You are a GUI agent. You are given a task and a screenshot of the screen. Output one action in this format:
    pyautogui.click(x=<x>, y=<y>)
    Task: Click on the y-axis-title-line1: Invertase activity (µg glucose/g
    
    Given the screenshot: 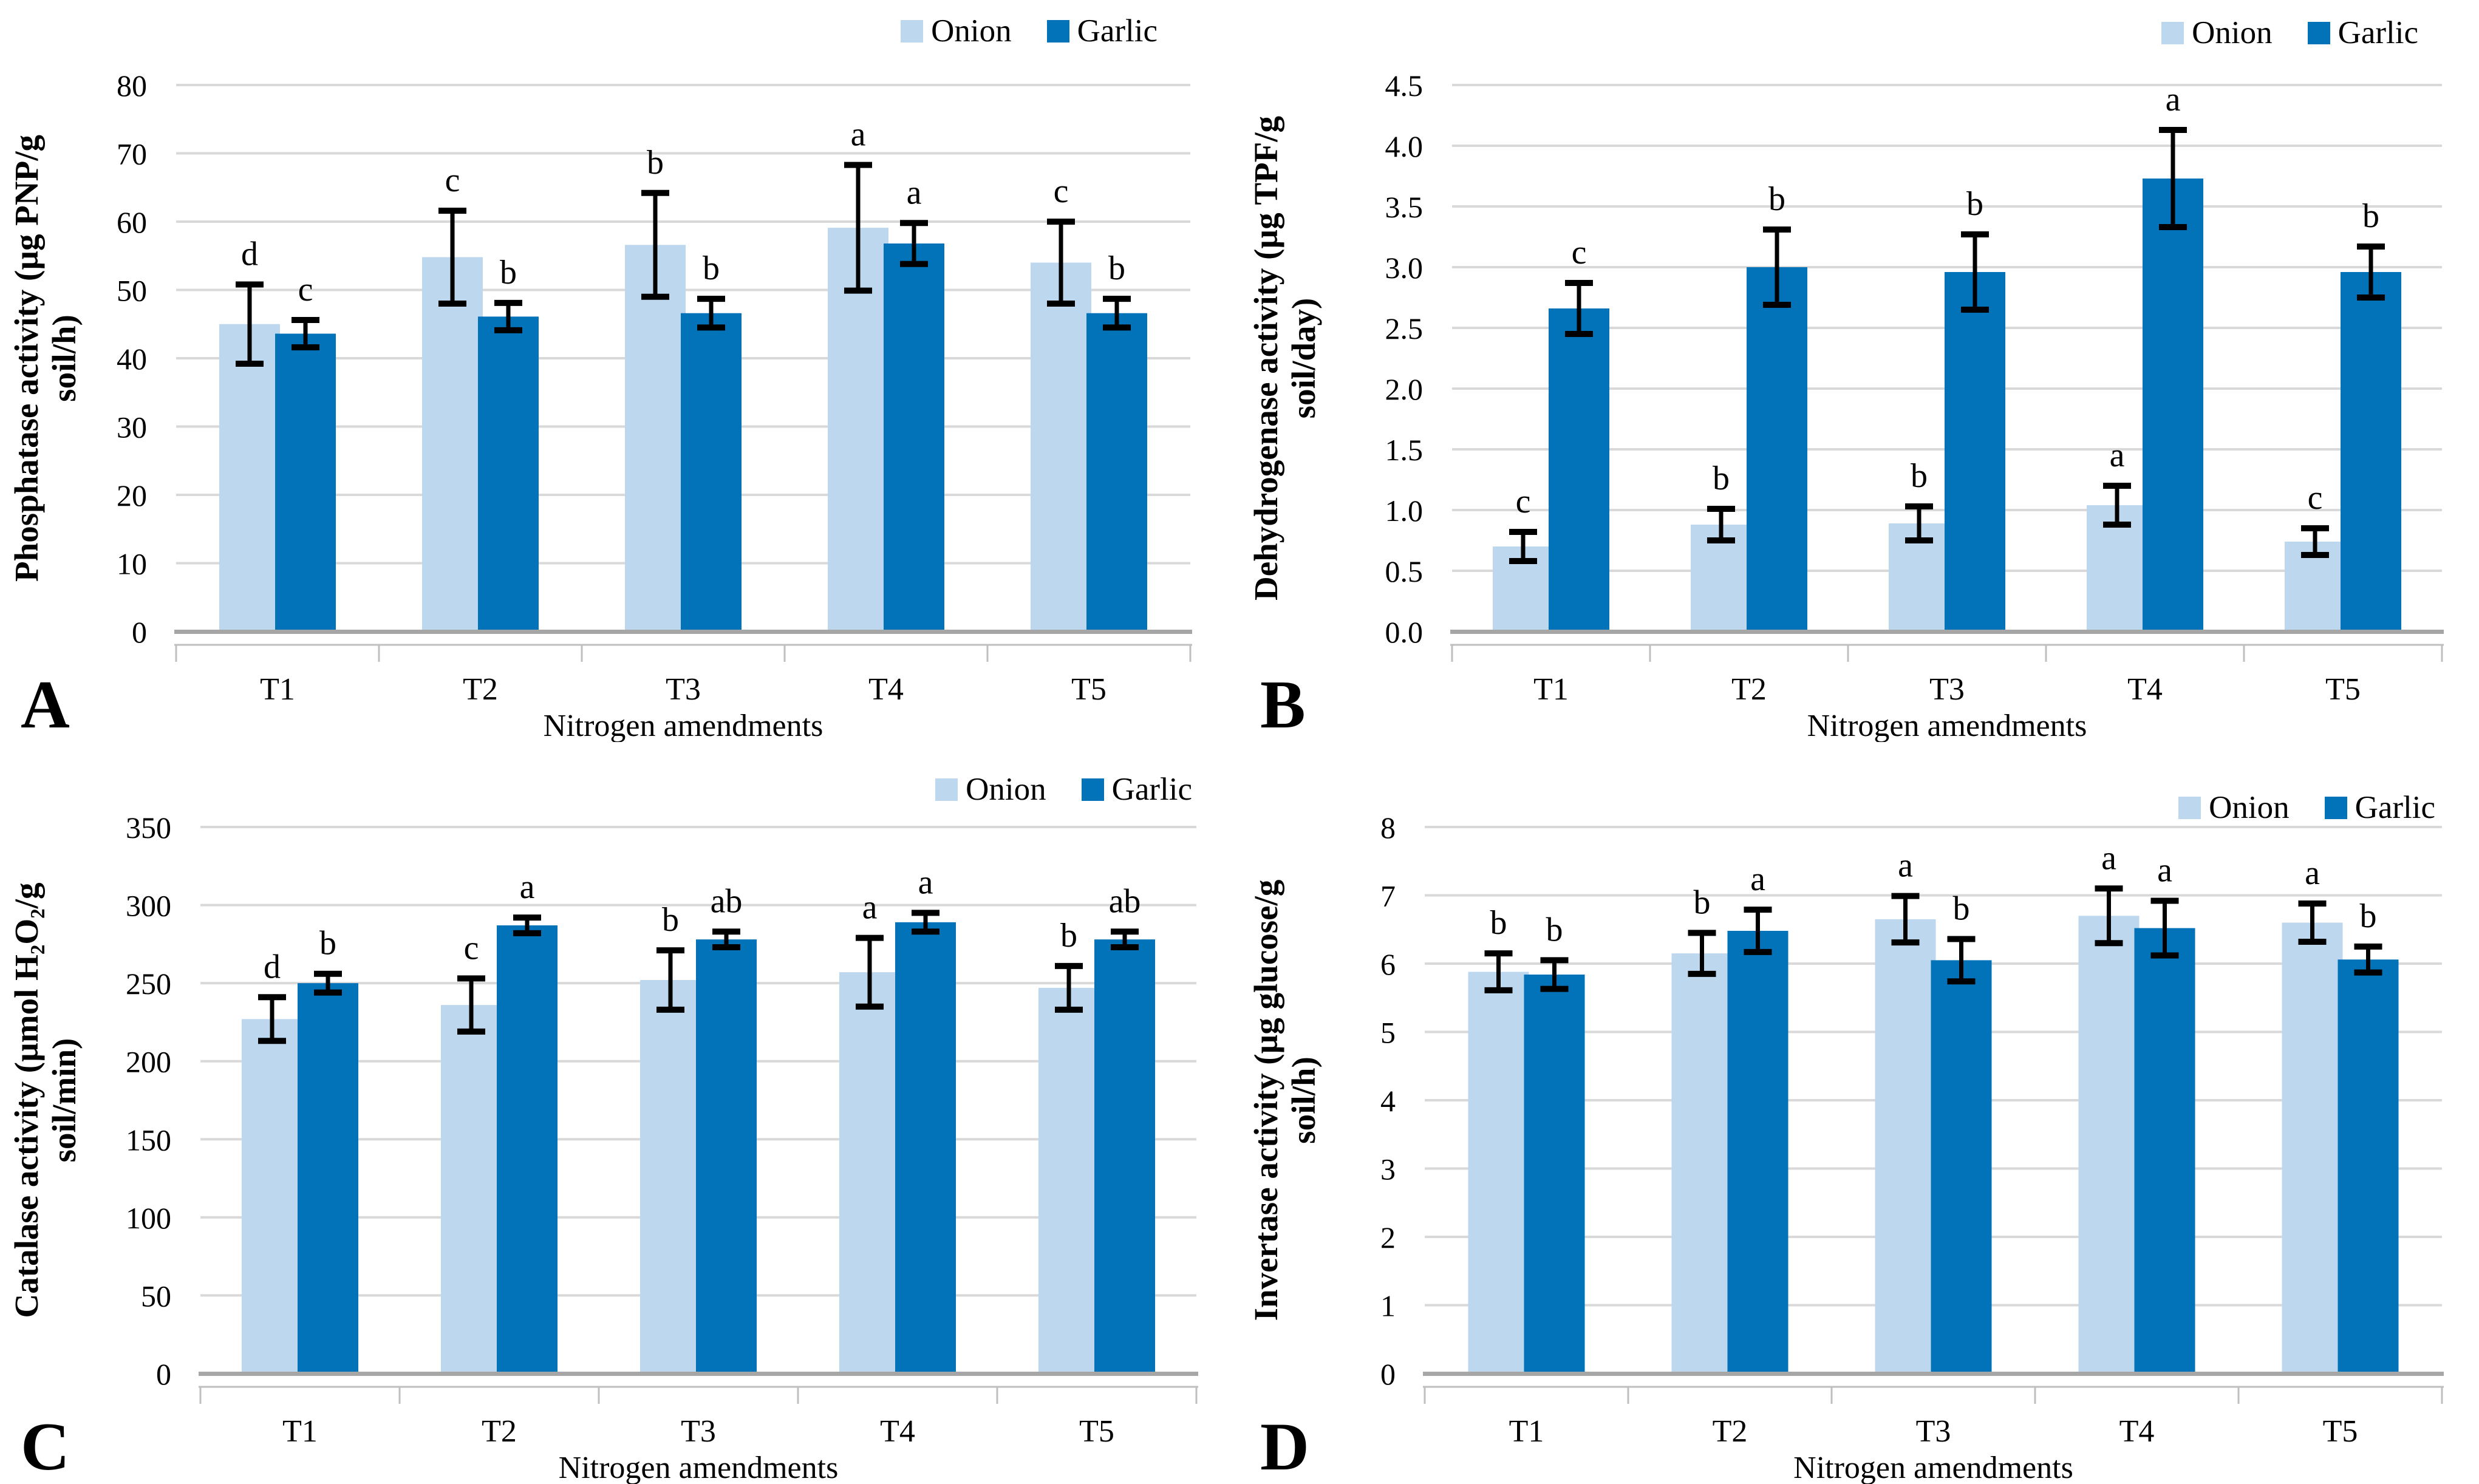 What is the action you would take?
    pyautogui.click(x=1265, y=1100)
    